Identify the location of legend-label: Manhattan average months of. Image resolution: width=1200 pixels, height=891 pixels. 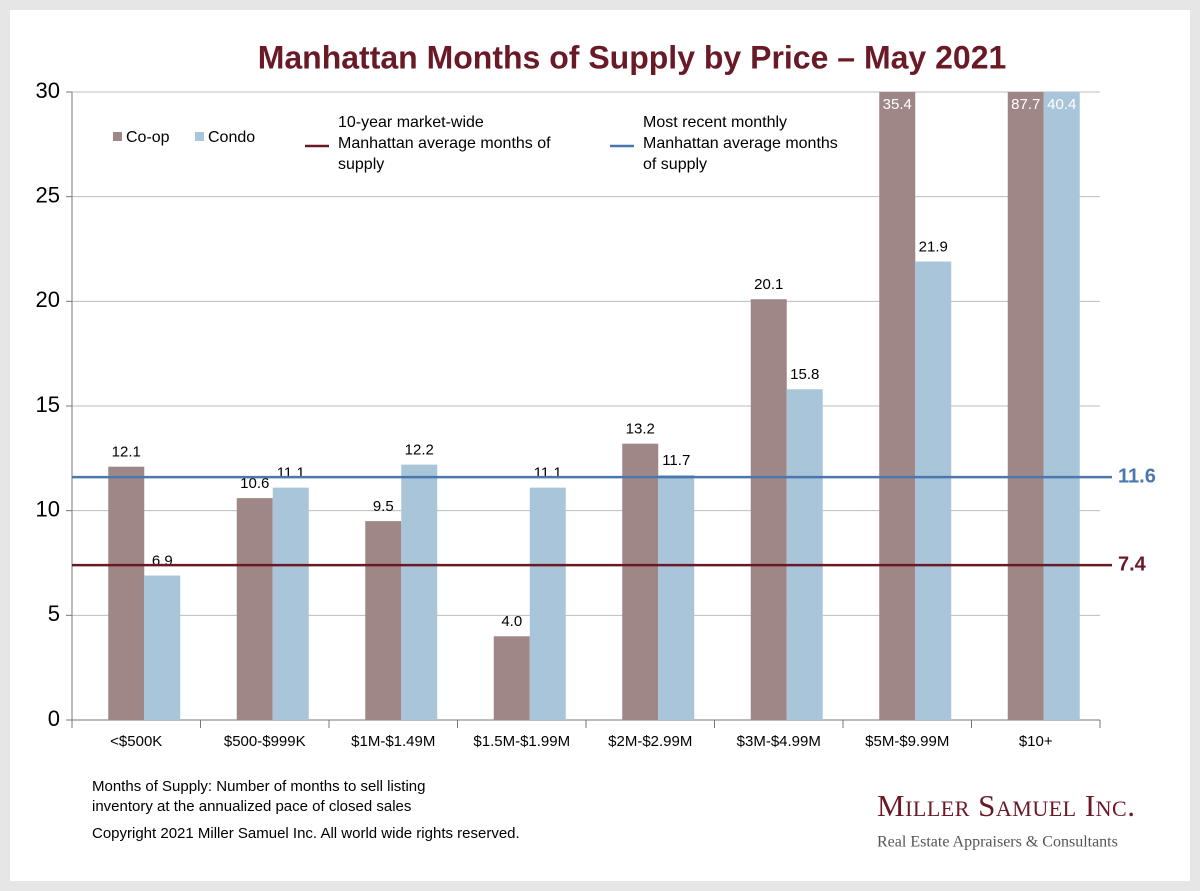
(444, 143).